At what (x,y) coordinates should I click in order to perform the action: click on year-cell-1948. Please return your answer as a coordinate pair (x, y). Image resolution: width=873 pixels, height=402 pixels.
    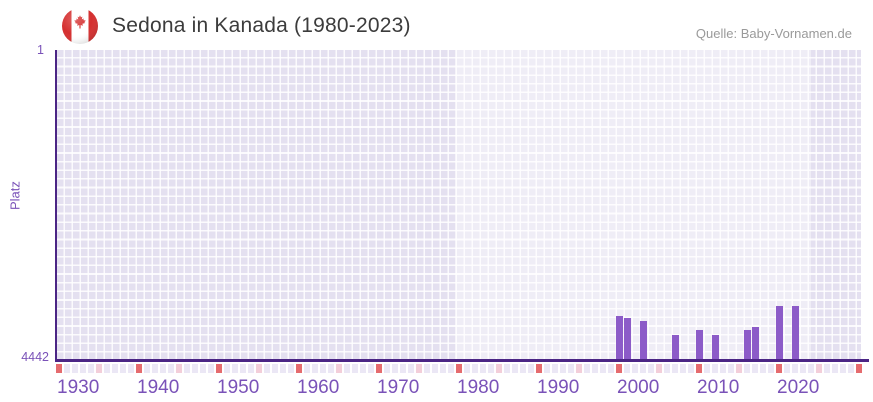
    Looking at the image, I should click on (203, 368).